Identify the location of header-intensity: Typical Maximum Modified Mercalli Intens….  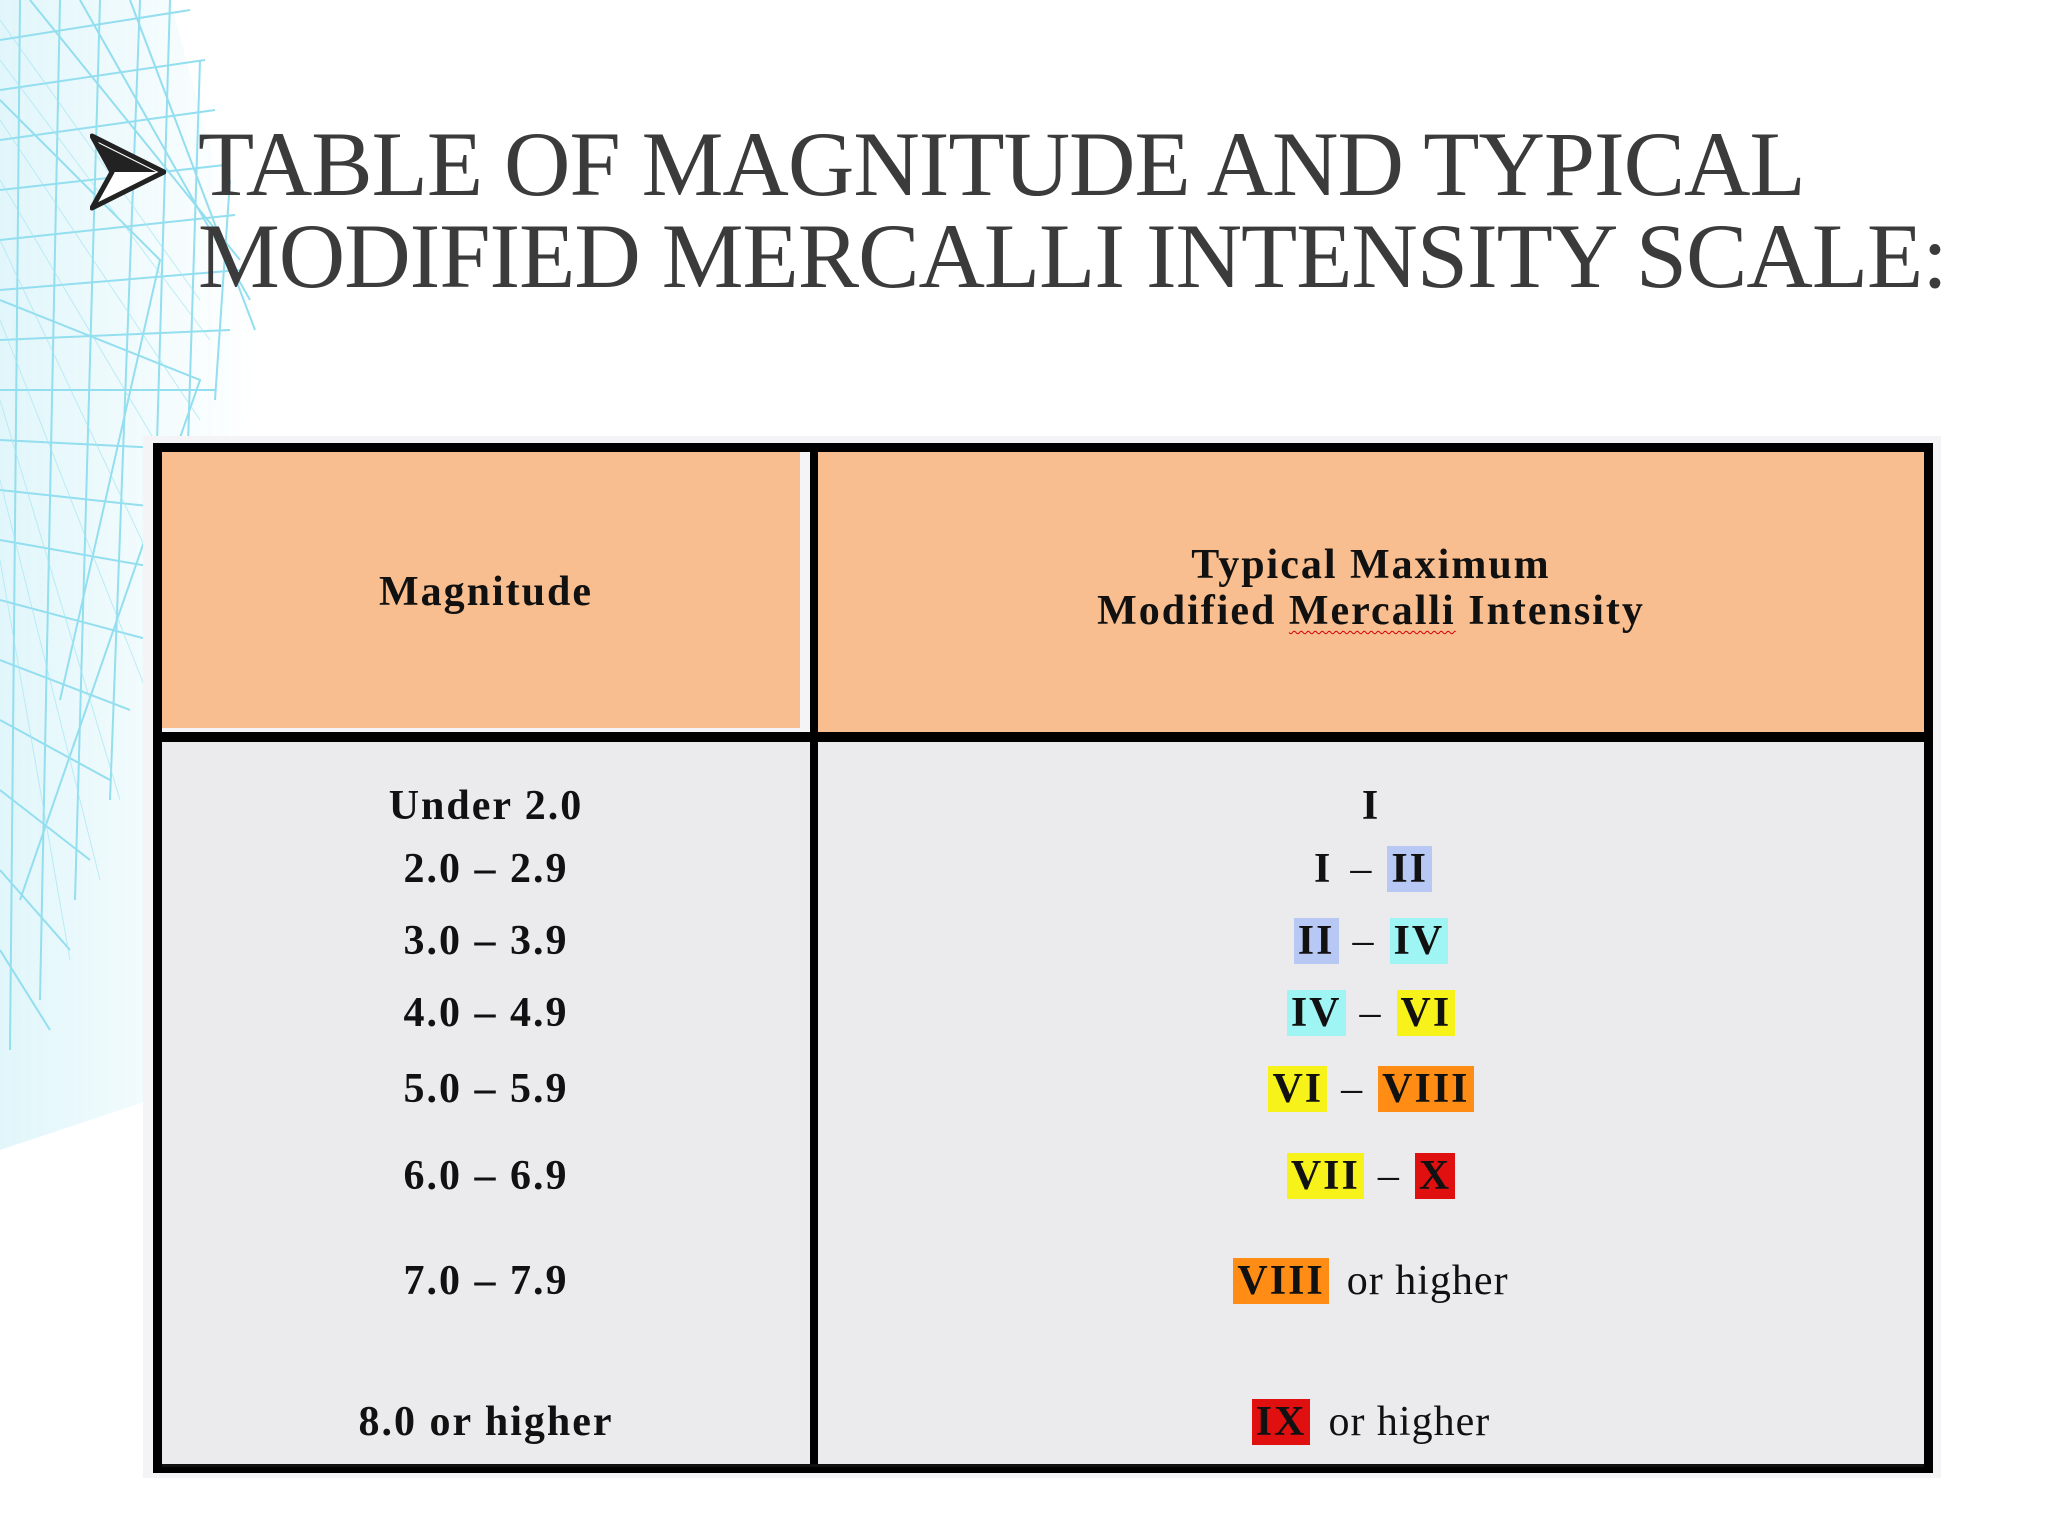
(1371, 592).